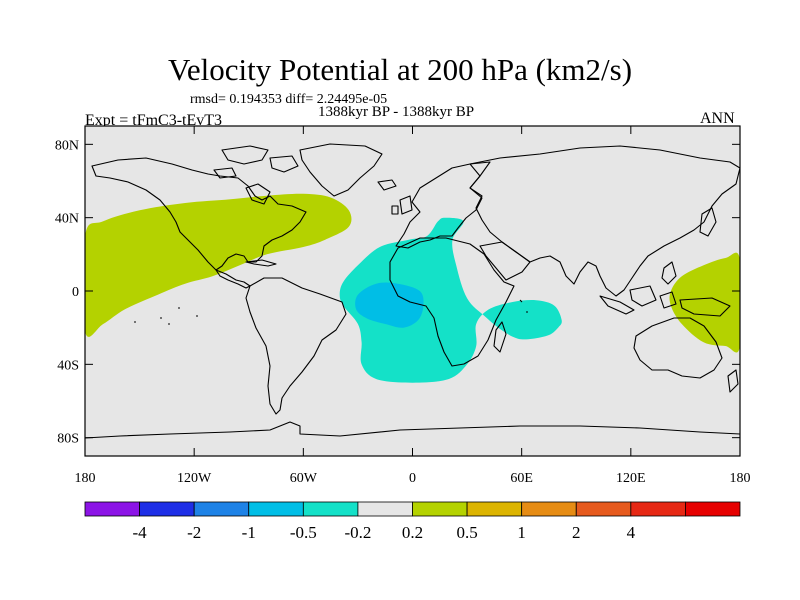 The width and height of the screenshot is (800, 600). What do you see at coordinates (400, 69) in the screenshot?
I see `map-title: Velocity Potential at 200 hPa (km2/s)` at bounding box center [400, 69].